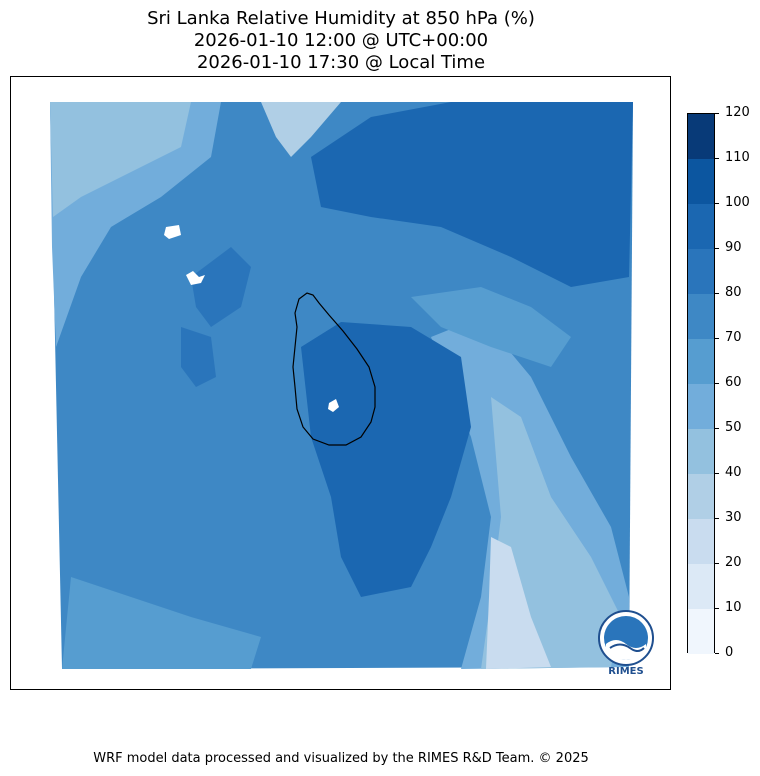 This screenshot has width=760, height=776. I want to click on logo-text: RIMES, so click(626, 671).